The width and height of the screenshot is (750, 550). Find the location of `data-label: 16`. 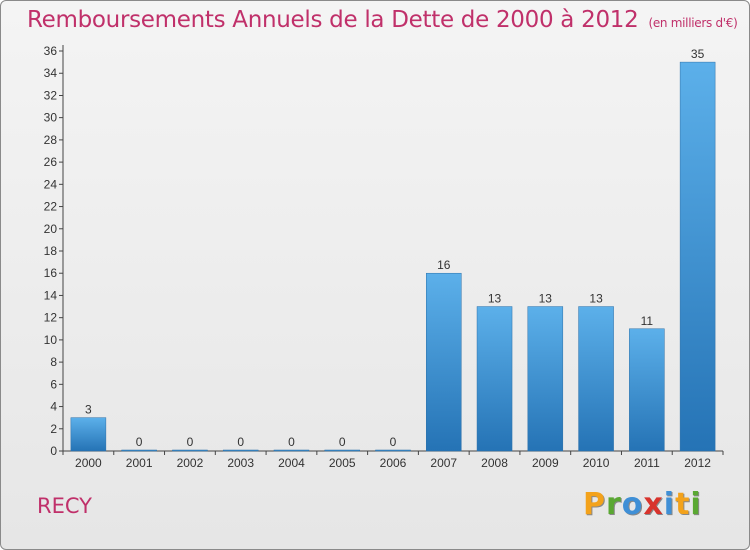

data-label: 16 is located at coordinates (444, 265).